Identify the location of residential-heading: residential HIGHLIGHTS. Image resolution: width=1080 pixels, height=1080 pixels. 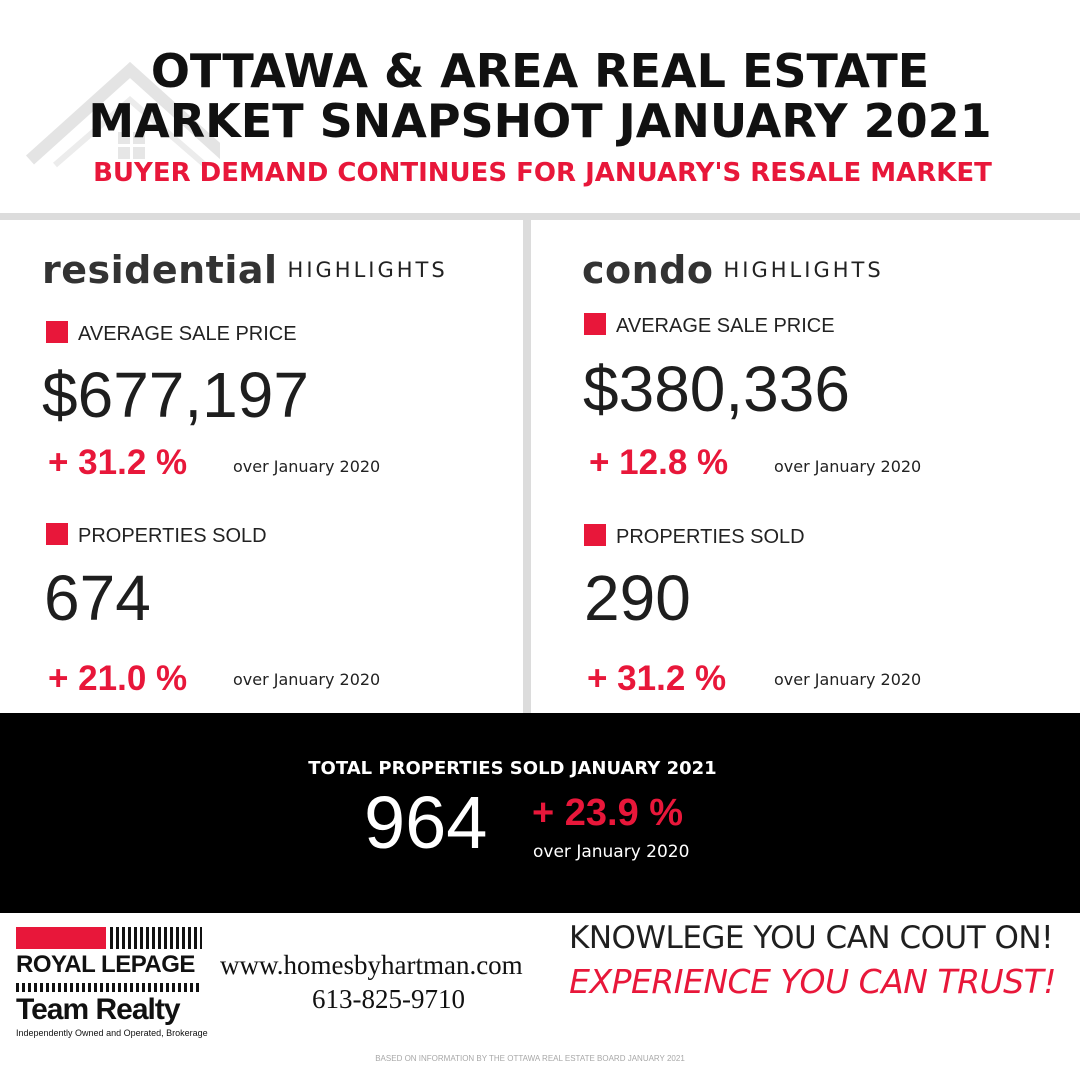
(245, 270).